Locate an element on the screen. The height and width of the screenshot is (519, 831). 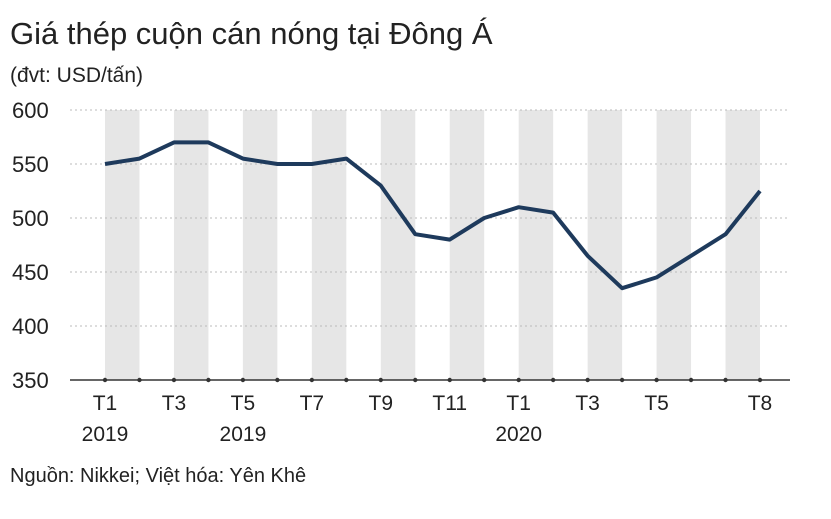
x-tick-label: T11 is located at coordinates (449, 403).